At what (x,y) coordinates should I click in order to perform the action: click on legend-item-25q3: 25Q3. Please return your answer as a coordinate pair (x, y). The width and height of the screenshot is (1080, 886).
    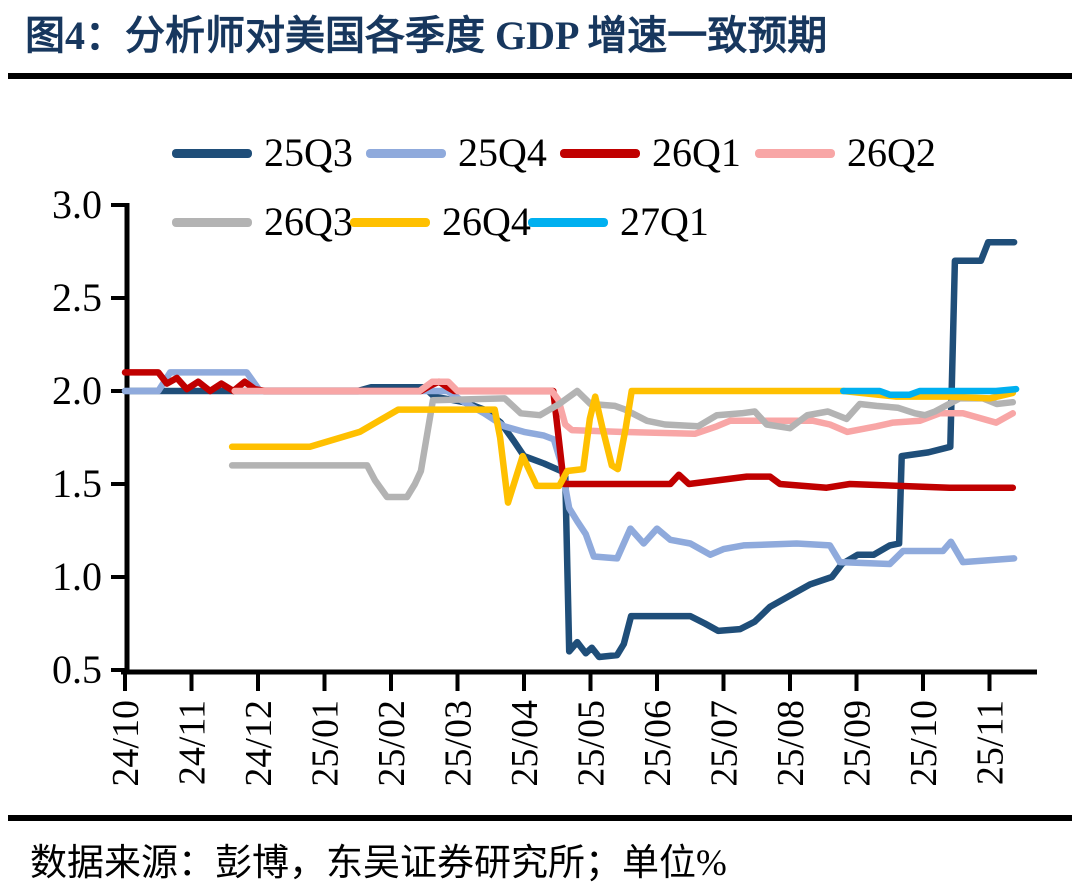
    Looking at the image, I should click on (262, 153).